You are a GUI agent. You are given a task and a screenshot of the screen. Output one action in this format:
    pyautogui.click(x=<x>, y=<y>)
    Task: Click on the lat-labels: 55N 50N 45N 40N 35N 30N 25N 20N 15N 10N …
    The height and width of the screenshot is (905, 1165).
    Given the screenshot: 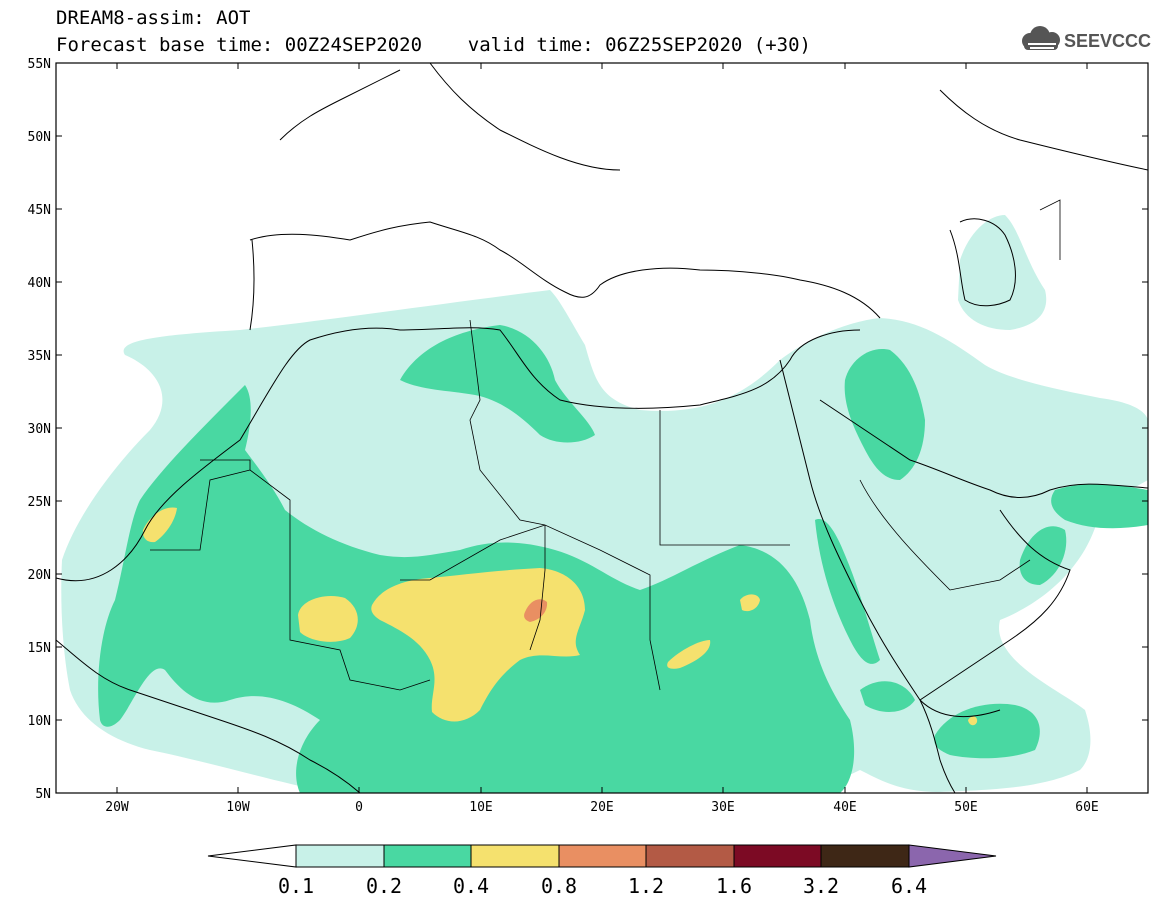 What is the action you would take?
    pyautogui.click(x=39, y=429)
    